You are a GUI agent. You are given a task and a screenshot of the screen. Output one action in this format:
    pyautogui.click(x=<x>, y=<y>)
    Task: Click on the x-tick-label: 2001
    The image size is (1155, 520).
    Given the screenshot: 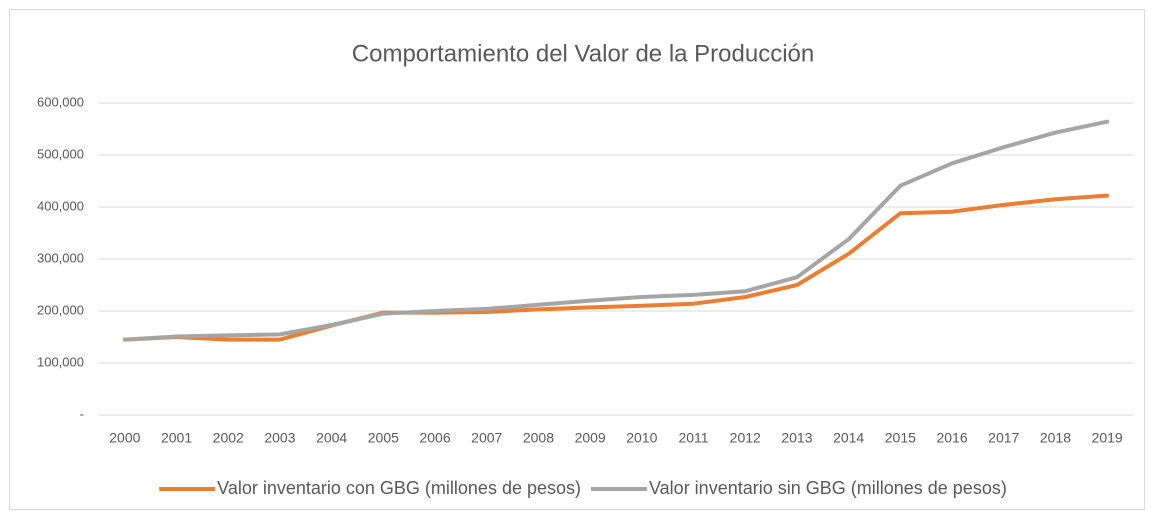 What is the action you would take?
    pyautogui.click(x=176, y=438)
    